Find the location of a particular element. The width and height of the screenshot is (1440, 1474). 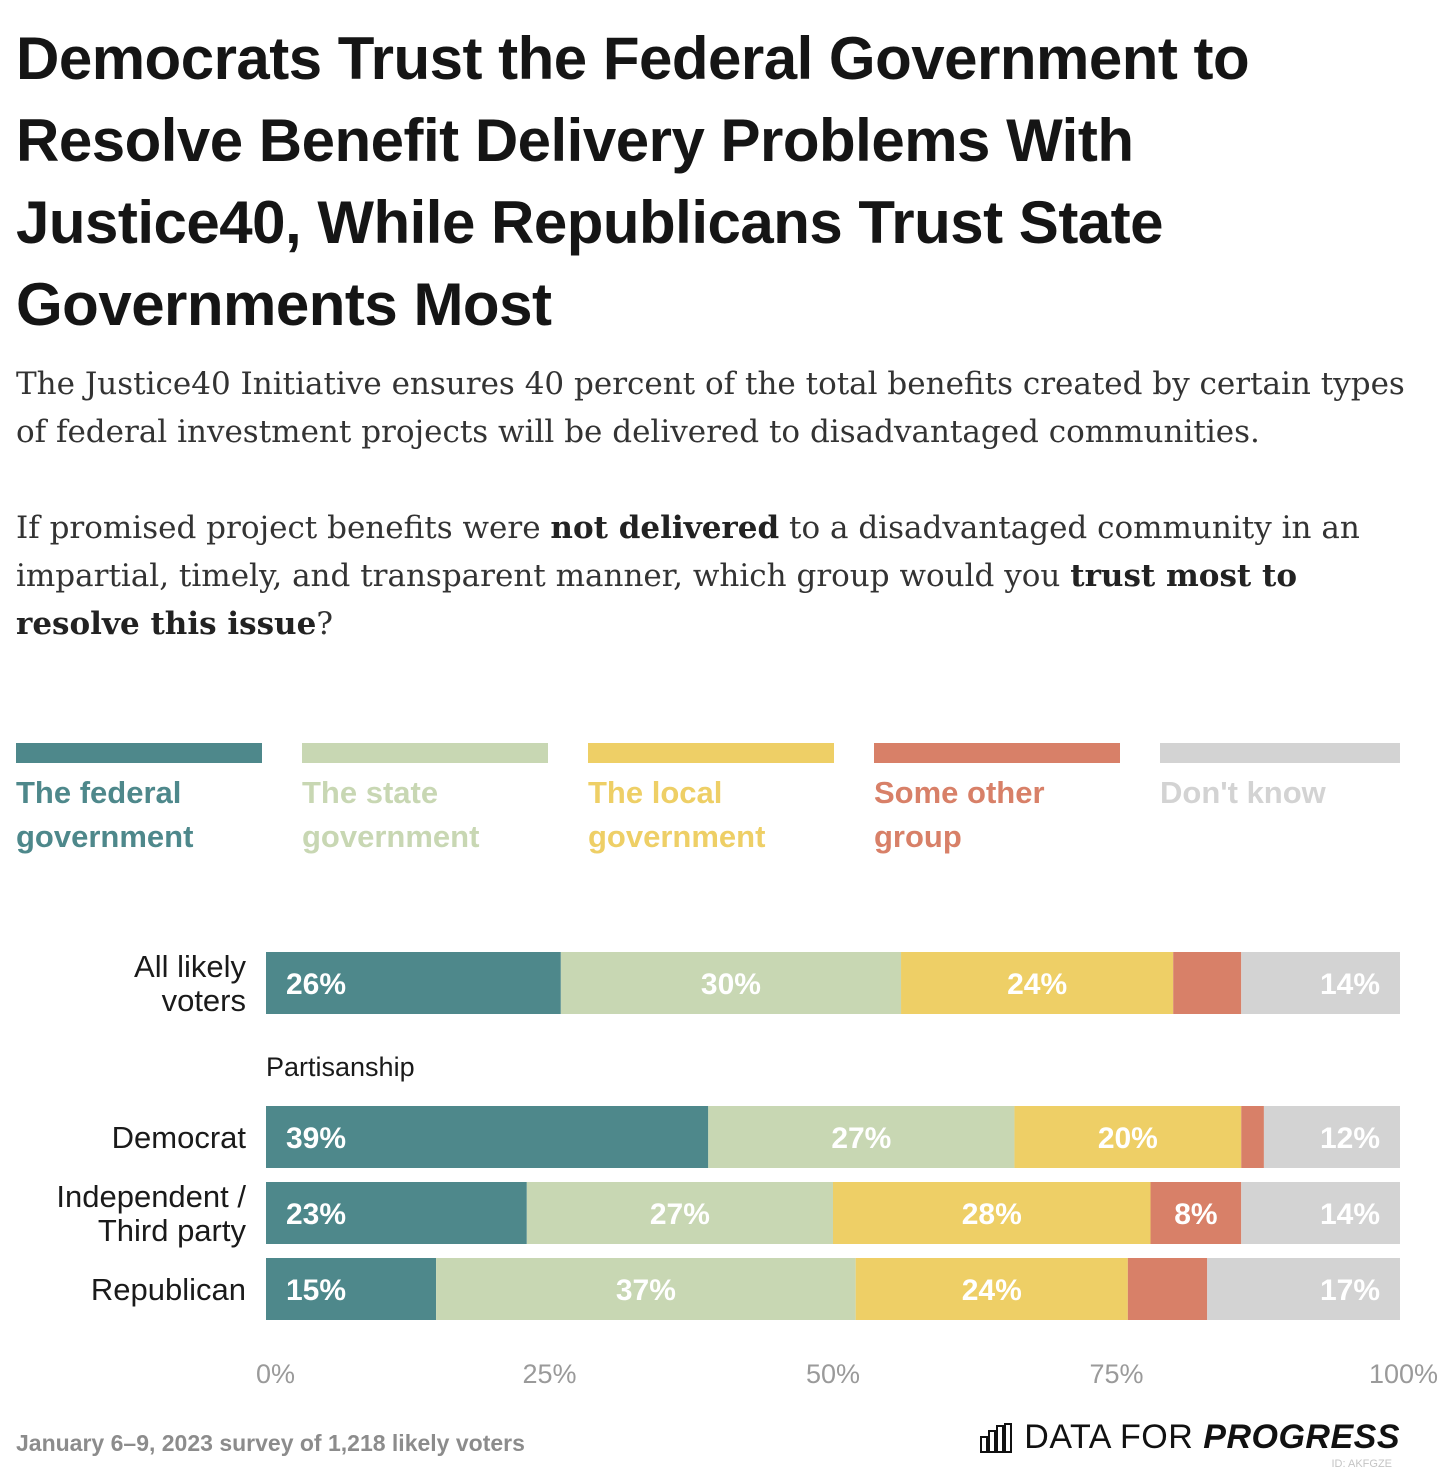

legend-item-federal: The federal government is located at coordinates (139, 801).